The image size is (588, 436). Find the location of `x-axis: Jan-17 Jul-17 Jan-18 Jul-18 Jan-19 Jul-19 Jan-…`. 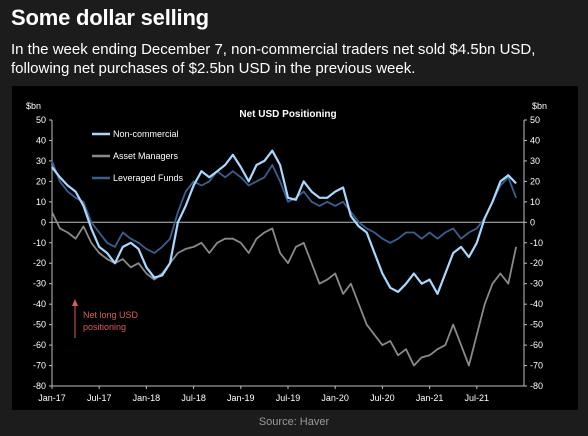

x-axis: Jan-17 Jul-17 Jan-18 Jul-18 Jan-19 Jul-19 Jan-… is located at coordinates (263, 394).